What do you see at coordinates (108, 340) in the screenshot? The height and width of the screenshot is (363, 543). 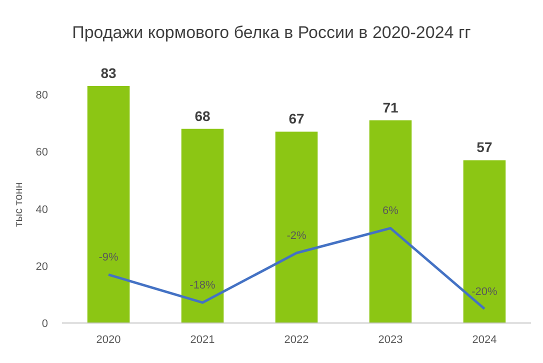 I see `x-tick-label: 2020` at bounding box center [108, 340].